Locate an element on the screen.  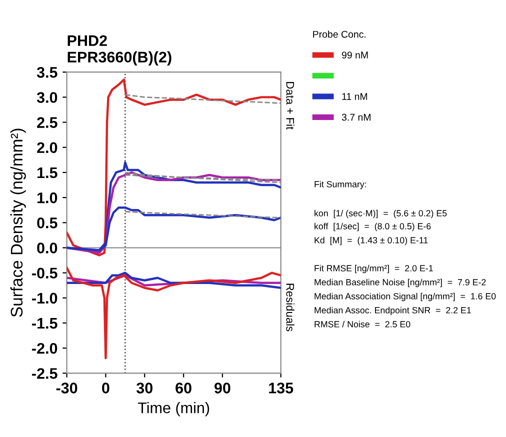
text: Data + Fit is located at coordinates (290, 106).